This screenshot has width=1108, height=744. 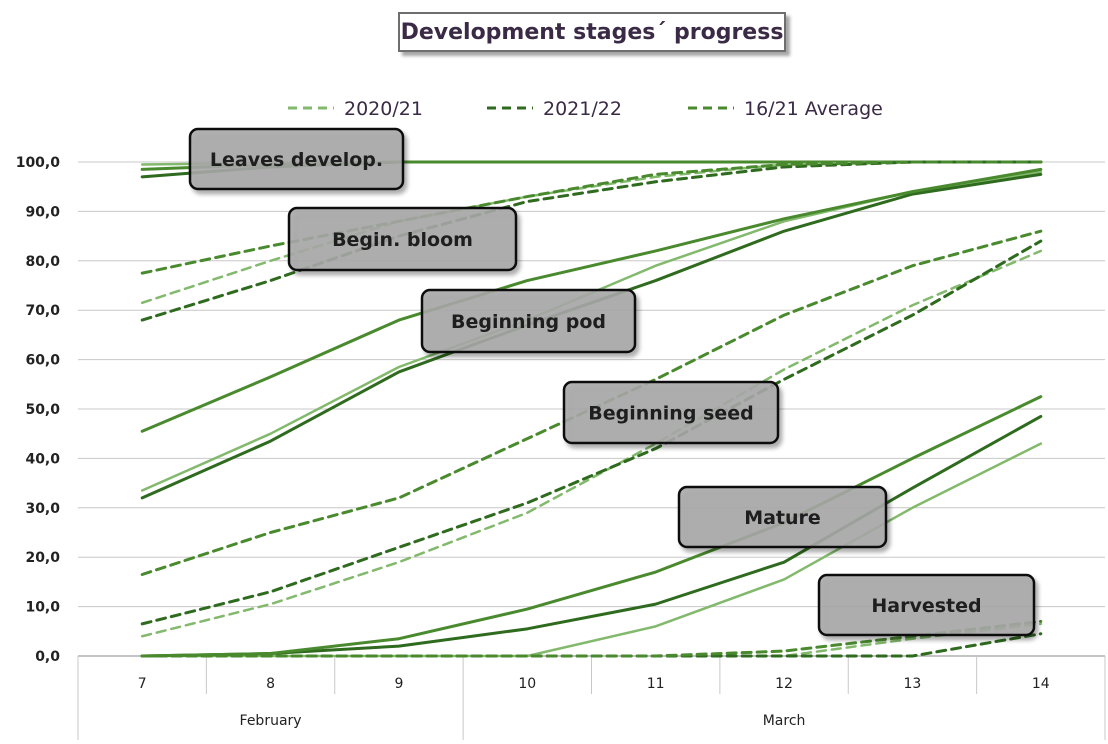 What do you see at coordinates (592, 32) in the screenshot?
I see `chart-title: Development stages´ progress` at bounding box center [592, 32].